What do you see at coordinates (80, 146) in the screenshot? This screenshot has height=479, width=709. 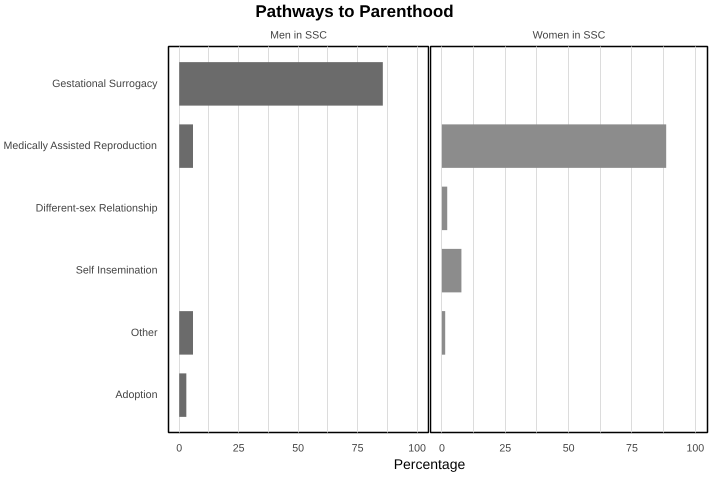 I see `y-tick-label: Medically Assisted Reproduction` at bounding box center [80, 146].